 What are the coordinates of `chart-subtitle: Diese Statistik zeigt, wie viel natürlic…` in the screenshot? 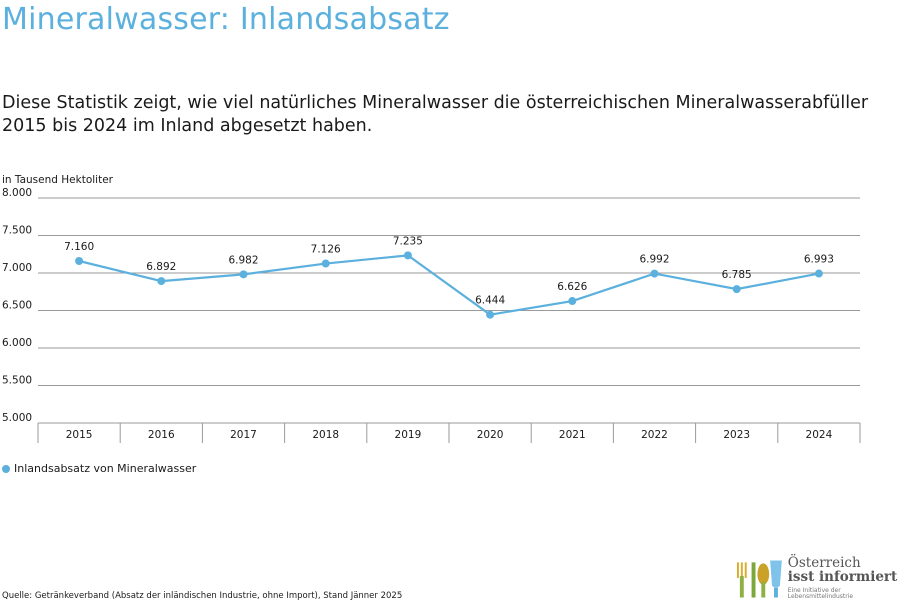 It's located at (435, 114).